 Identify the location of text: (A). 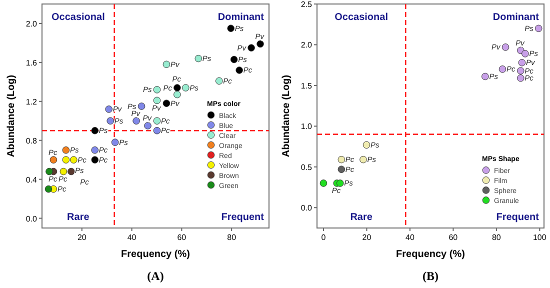
(155, 276).